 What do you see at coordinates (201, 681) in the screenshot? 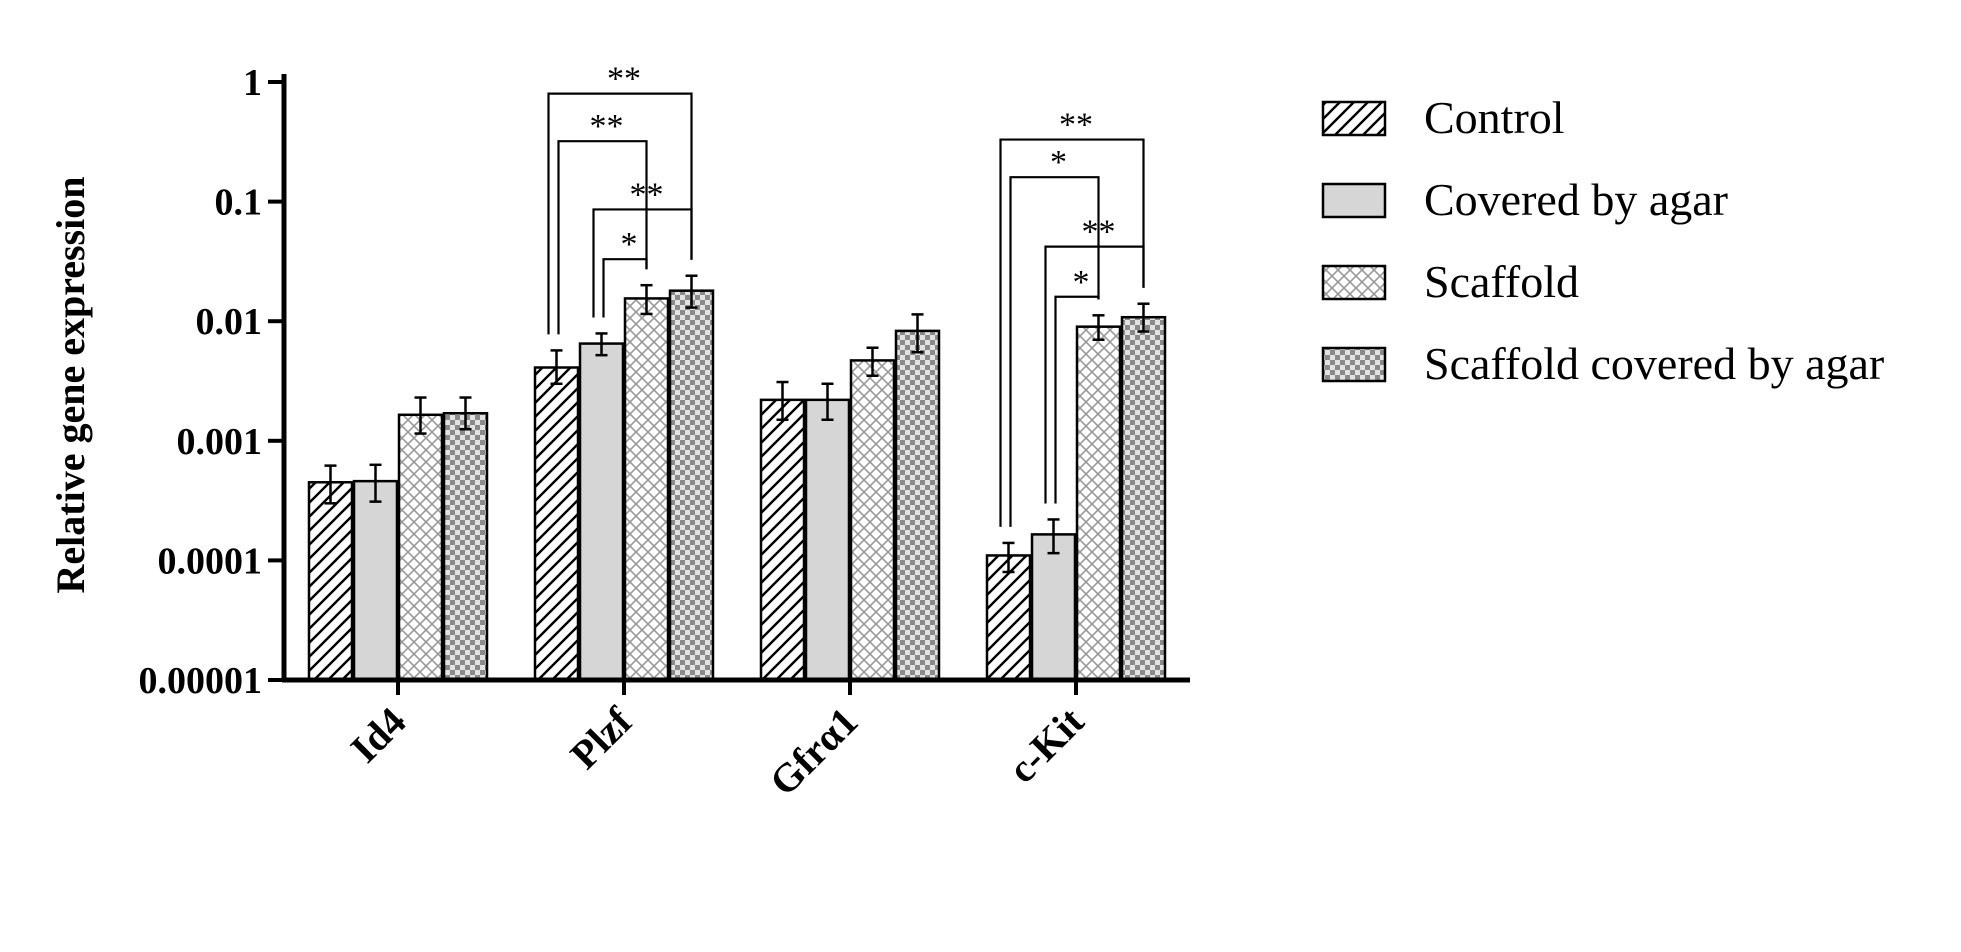
I see `y-tick-label: 0.00001` at bounding box center [201, 681].